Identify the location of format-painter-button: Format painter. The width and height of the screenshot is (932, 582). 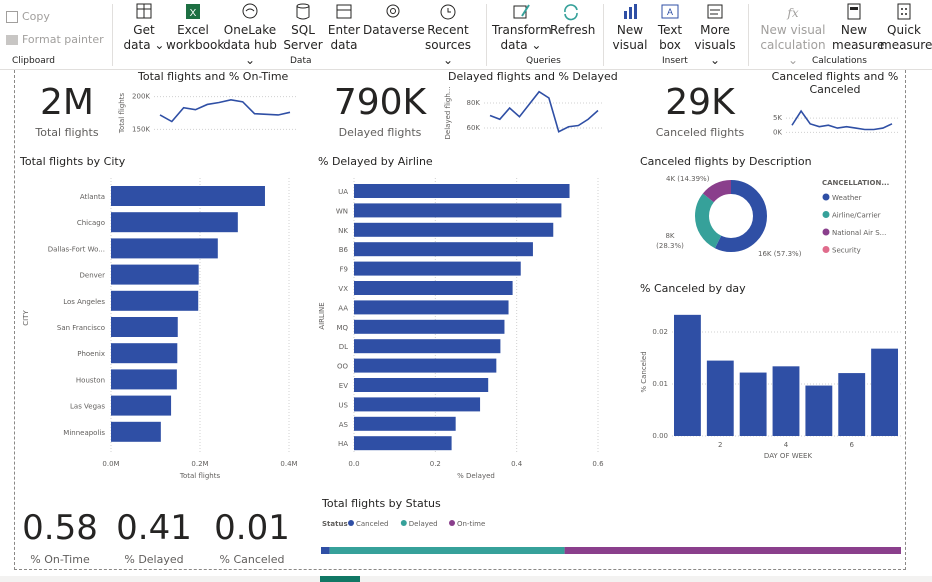
(55, 39).